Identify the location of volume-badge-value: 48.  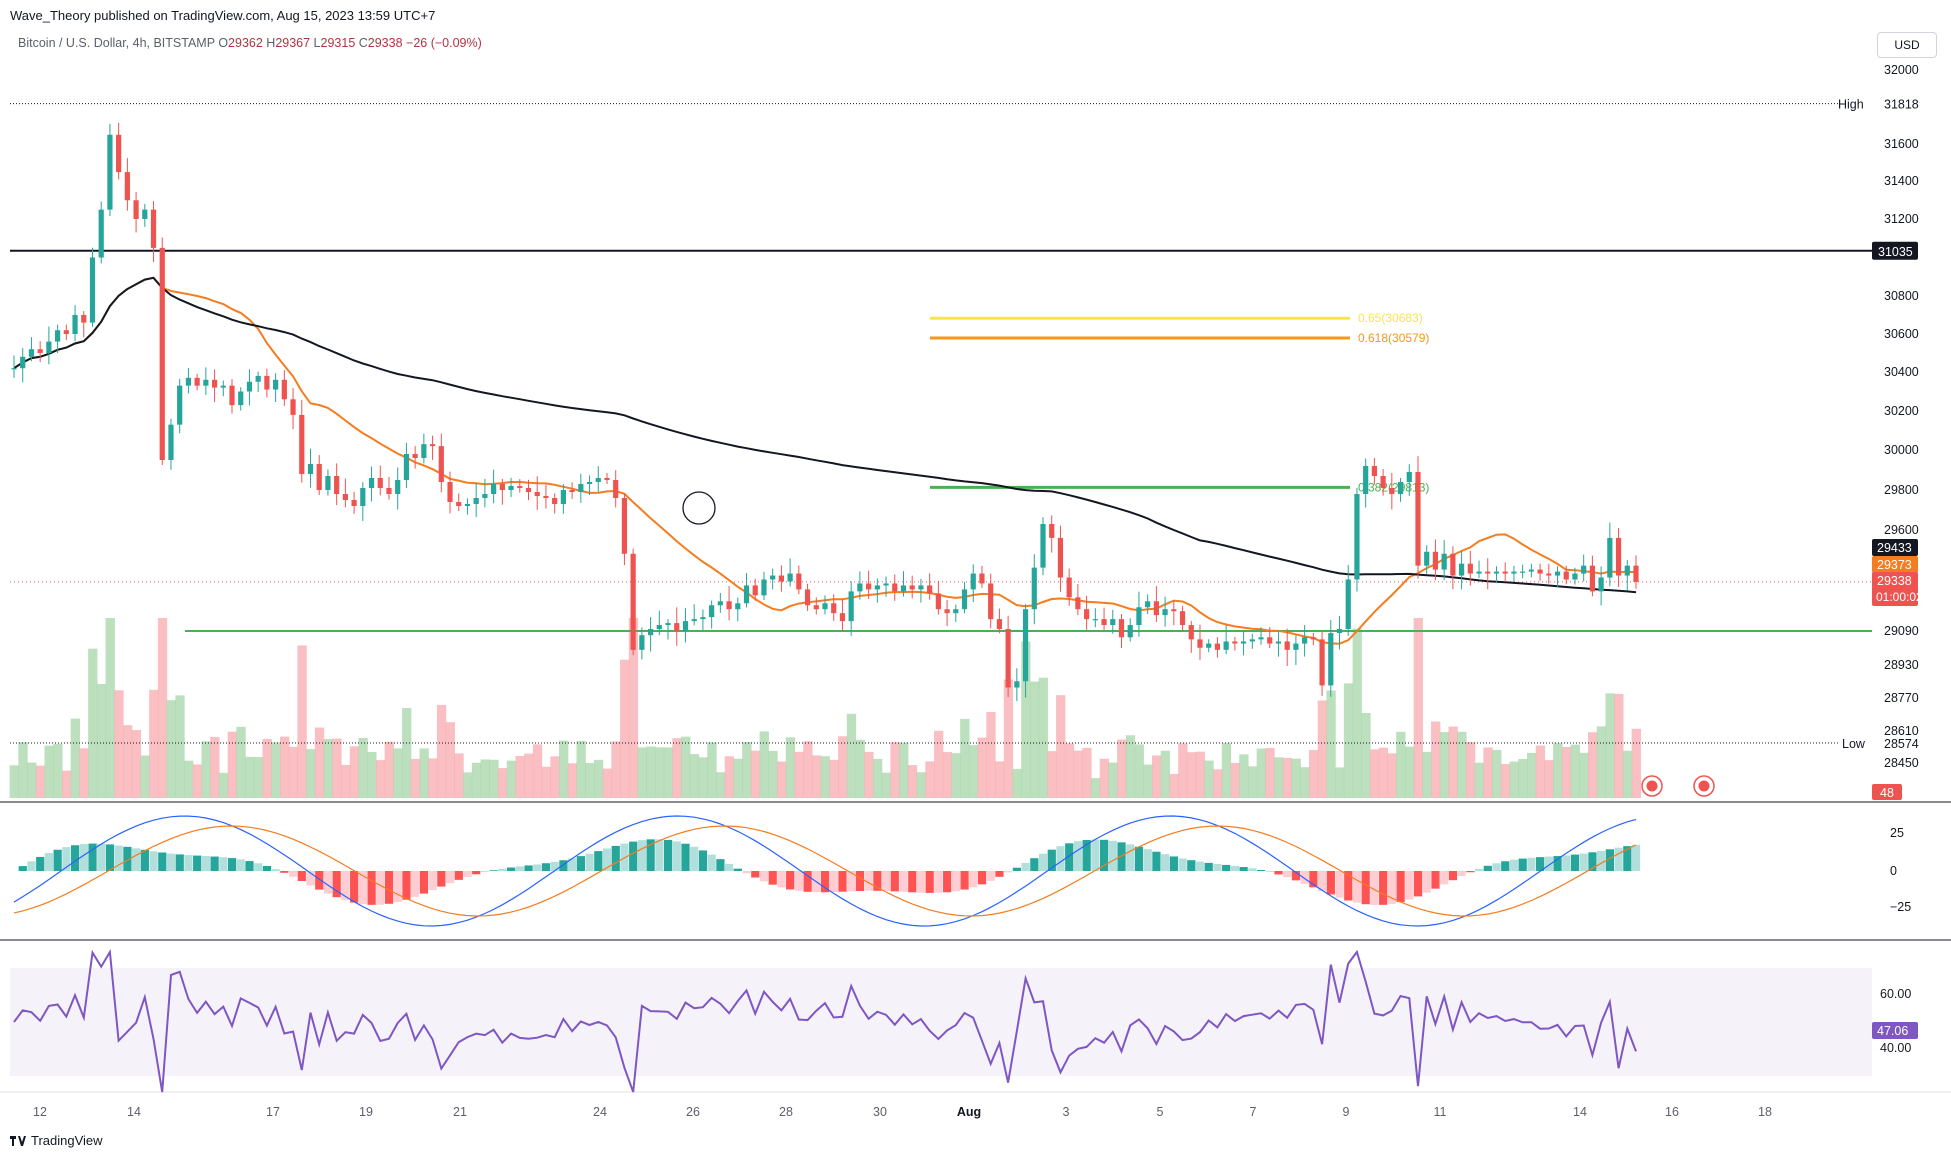
(1887, 793).